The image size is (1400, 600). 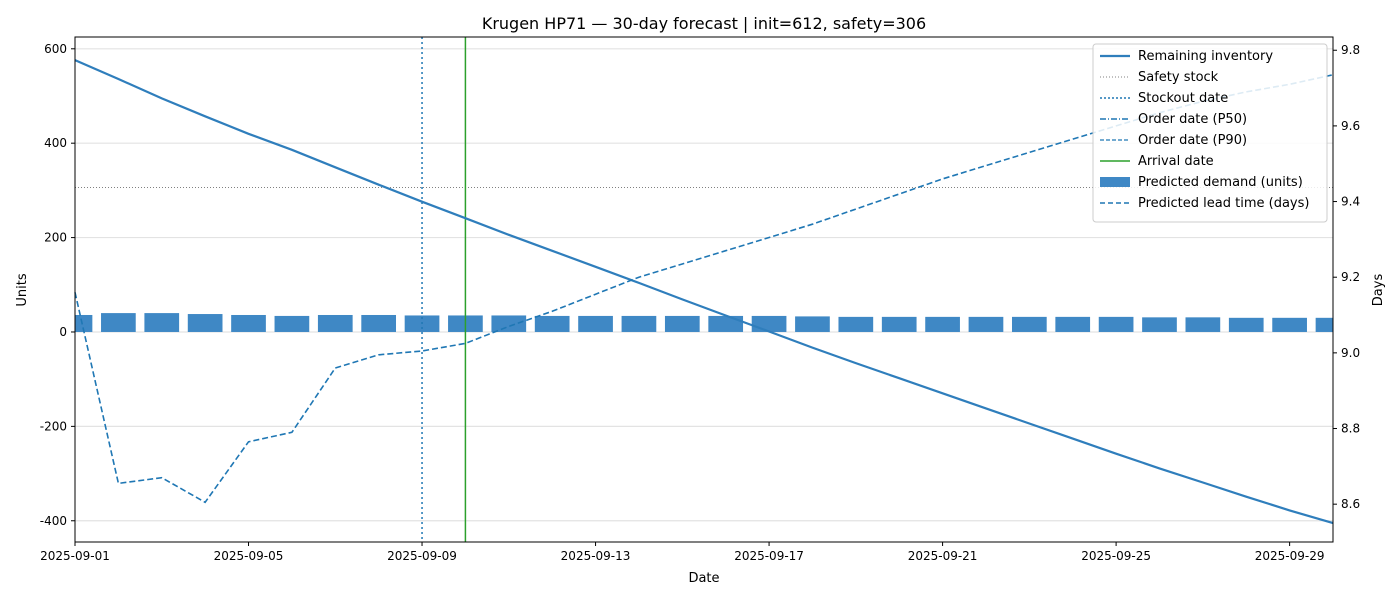 I want to click on x-tick-label: 2025-09-05, so click(x=249, y=556).